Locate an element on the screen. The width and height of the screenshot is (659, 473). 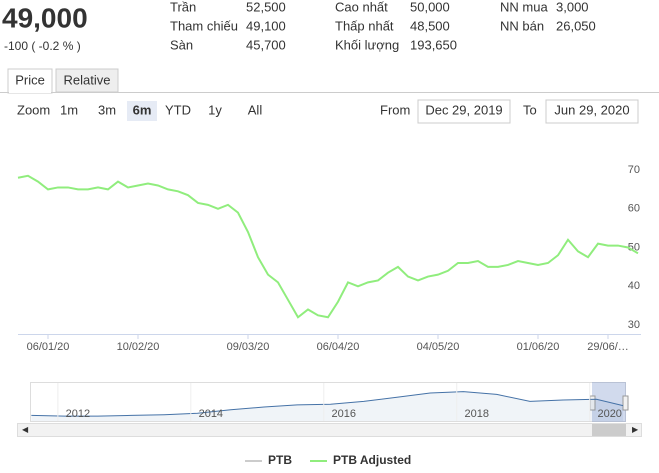
to-label: To is located at coordinates (530, 109).